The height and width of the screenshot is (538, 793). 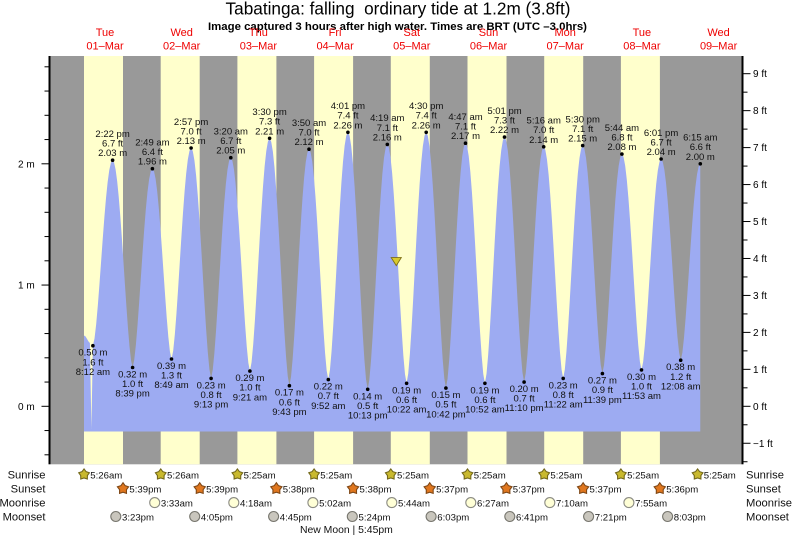 What do you see at coordinates (642, 33) in the screenshot?
I see `svg-text: Tue` at bounding box center [642, 33].